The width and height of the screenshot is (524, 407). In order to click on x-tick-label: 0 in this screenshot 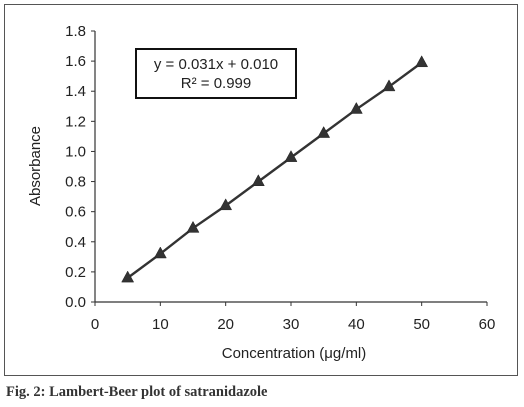, I will do `click(95, 324)`.